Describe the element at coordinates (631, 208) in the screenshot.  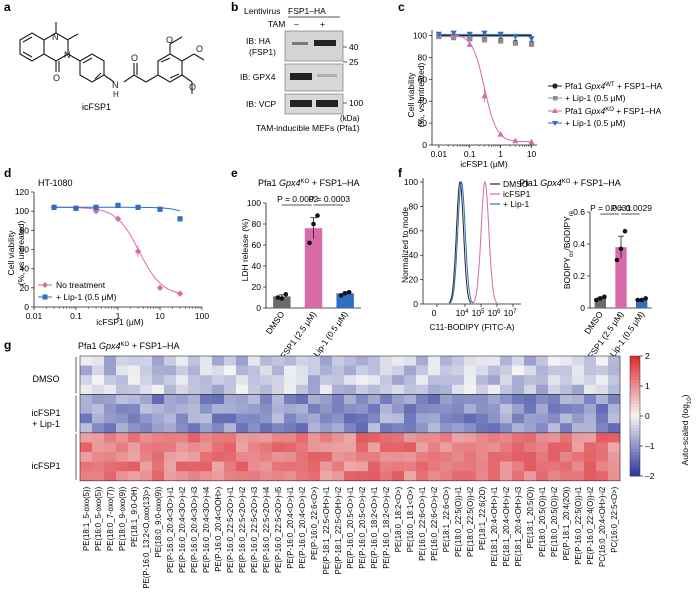
I see `plot-f-bar-pvalue-1: P = 0.0029` at that location.